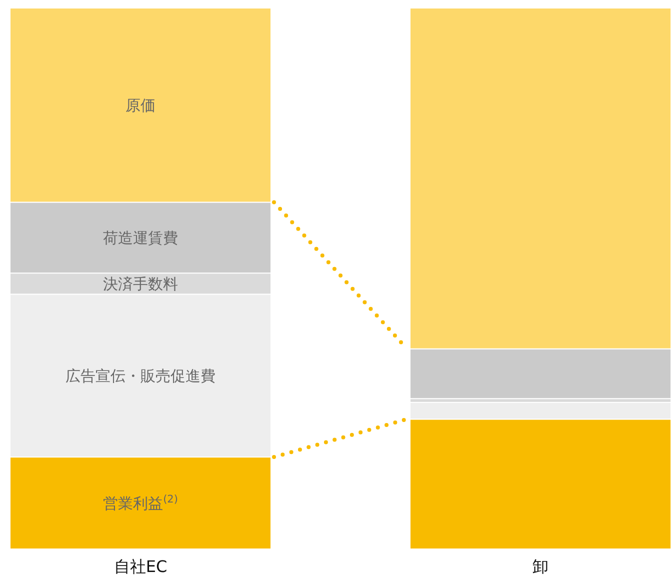 Image resolution: width=671 pixels, height=580 pixels. What do you see at coordinates (140, 283) in the screenshot?
I see `series-label: 決済手数料` at bounding box center [140, 283].